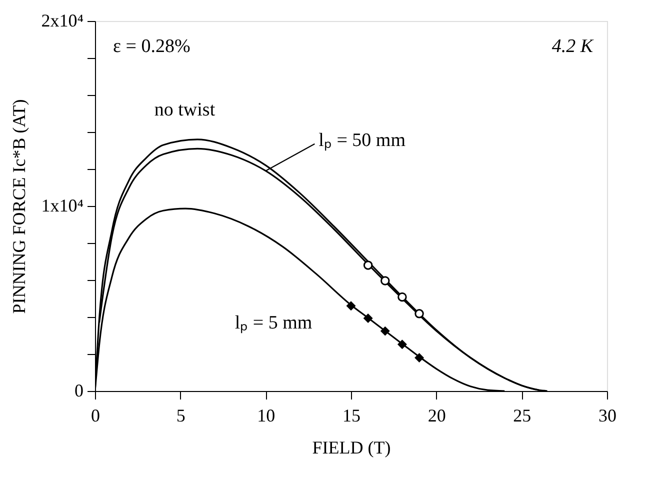  I want to click on x-tick-label: 10, so click(266, 416).